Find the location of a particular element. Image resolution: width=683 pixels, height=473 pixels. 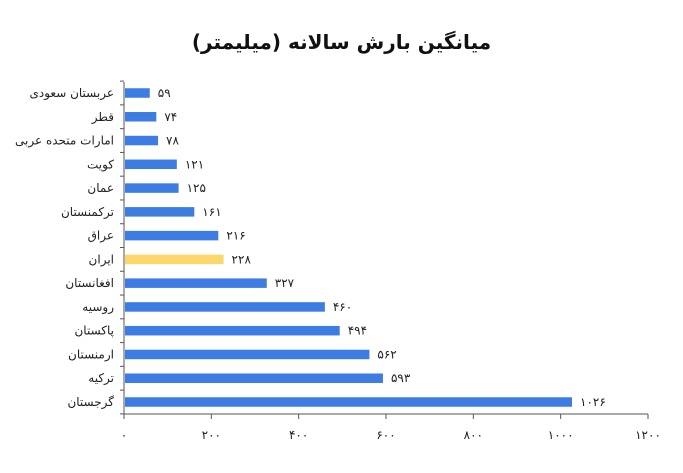

category-label: ترکیه is located at coordinates (101, 378).